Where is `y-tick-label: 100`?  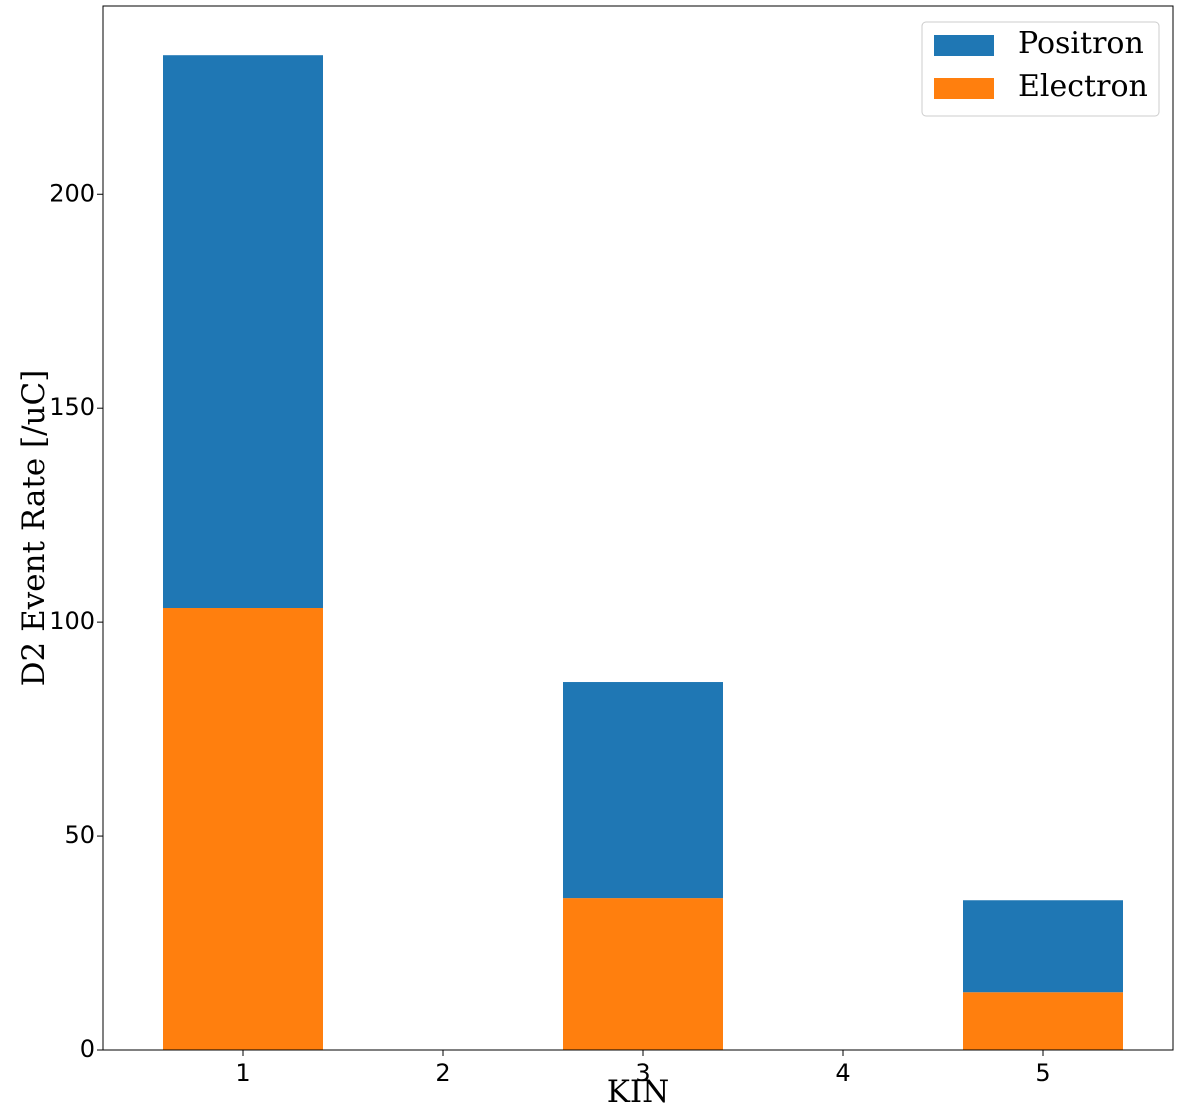
y-tick-label: 100 is located at coordinates (72, 621).